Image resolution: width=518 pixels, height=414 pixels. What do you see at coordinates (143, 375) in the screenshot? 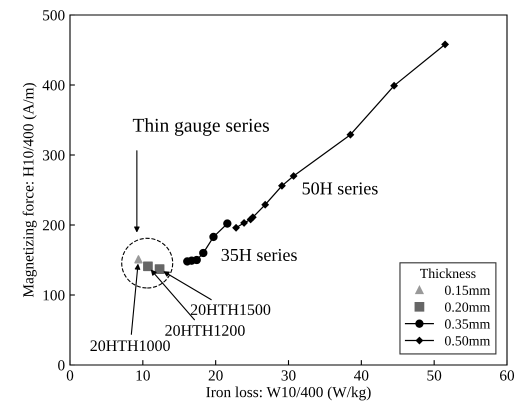
I see `x-tick-label: 10` at bounding box center [143, 375].